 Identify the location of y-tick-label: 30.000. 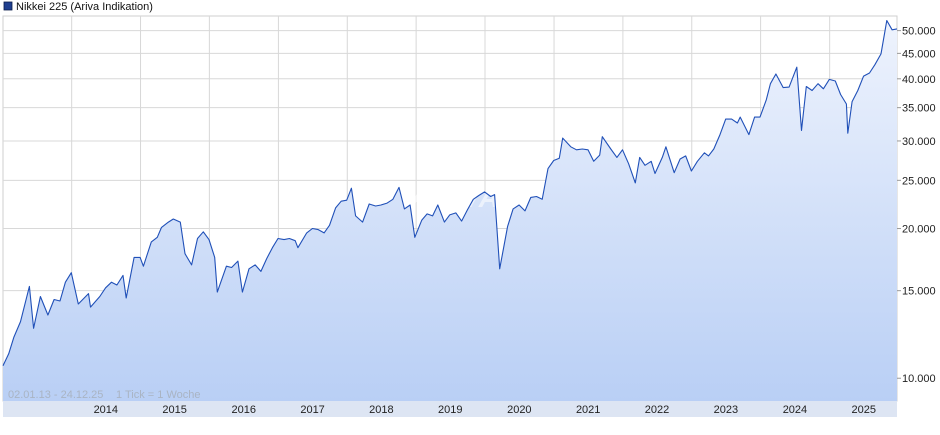
(919, 142).